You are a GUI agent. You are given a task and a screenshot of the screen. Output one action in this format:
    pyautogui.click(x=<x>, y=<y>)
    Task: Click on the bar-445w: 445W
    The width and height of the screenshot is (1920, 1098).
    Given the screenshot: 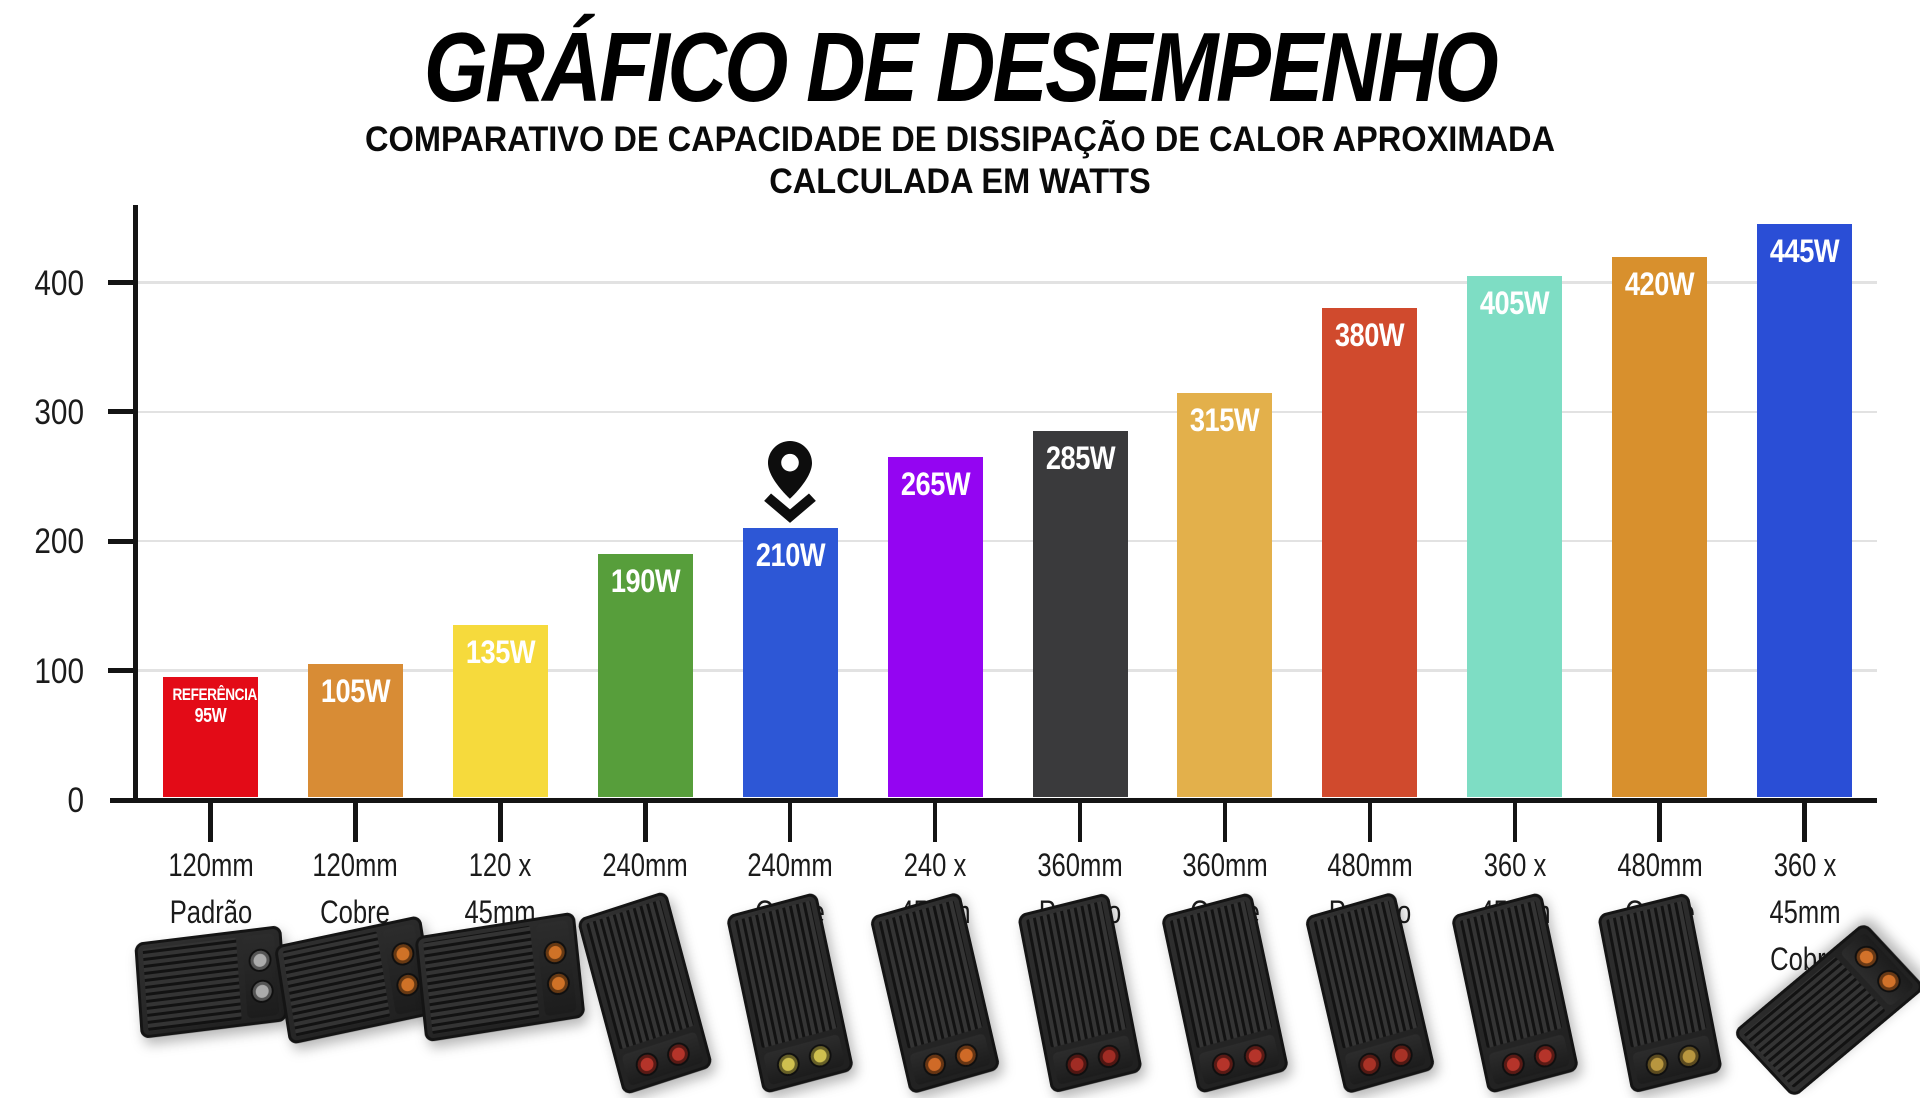 What is the action you would take?
    pyautogui.click(x=1805, y=511)
    